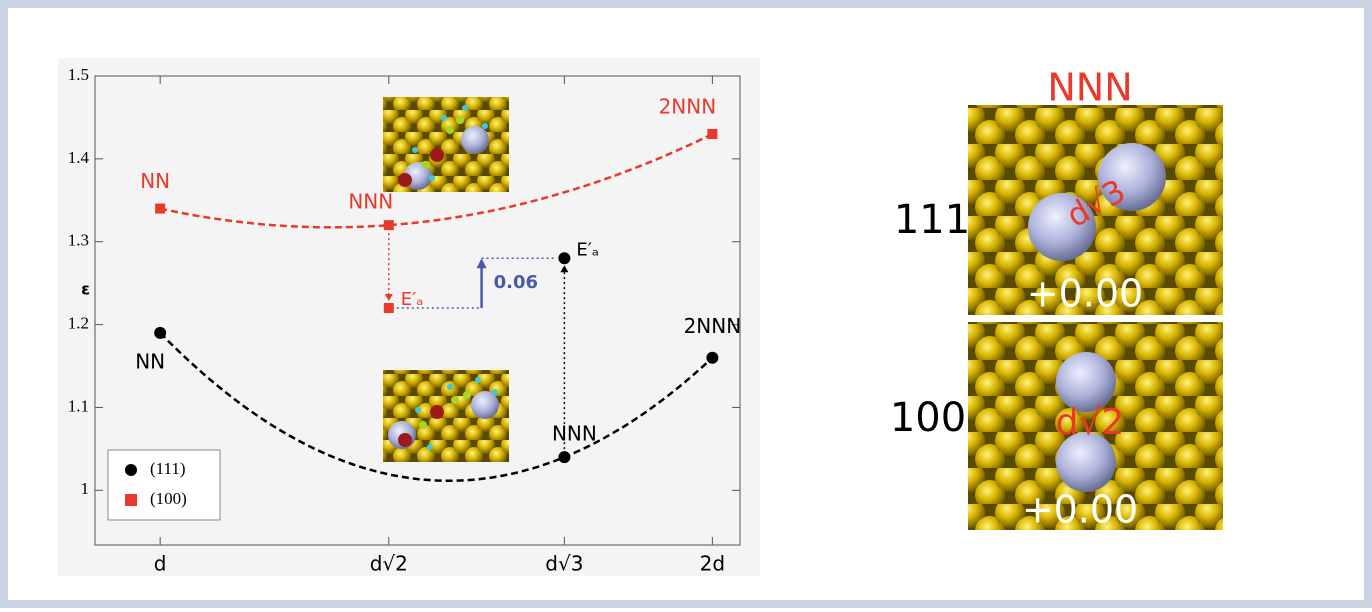 The width and height of the screenshot is (1372, 612). What do you see at coordinates (389, 564) in the screenshot?
I see `x-tick-label: d√2` at bounding box center [389, 564].